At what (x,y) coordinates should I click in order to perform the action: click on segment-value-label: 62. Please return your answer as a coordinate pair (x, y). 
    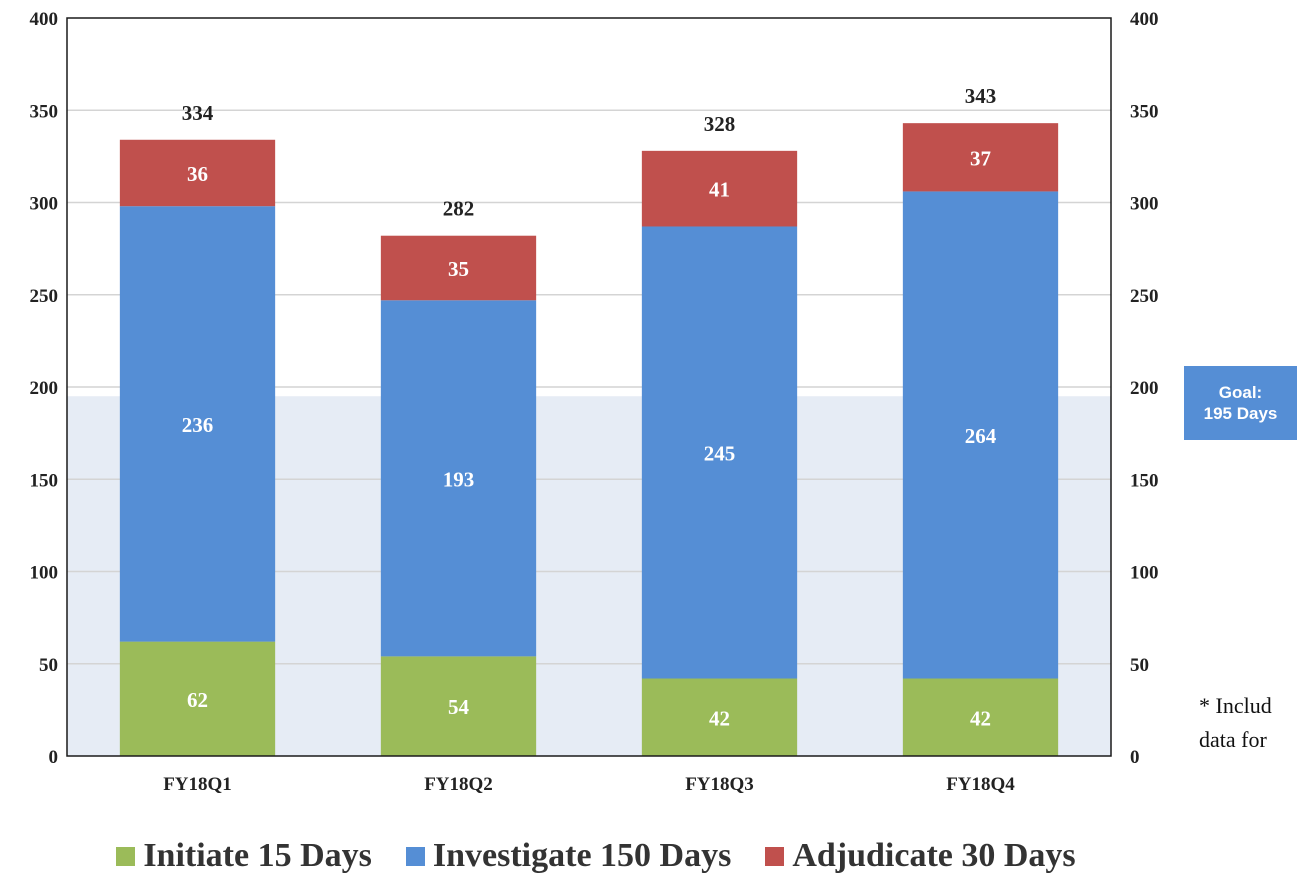
    Looking at the image, I should click on (197, 700).